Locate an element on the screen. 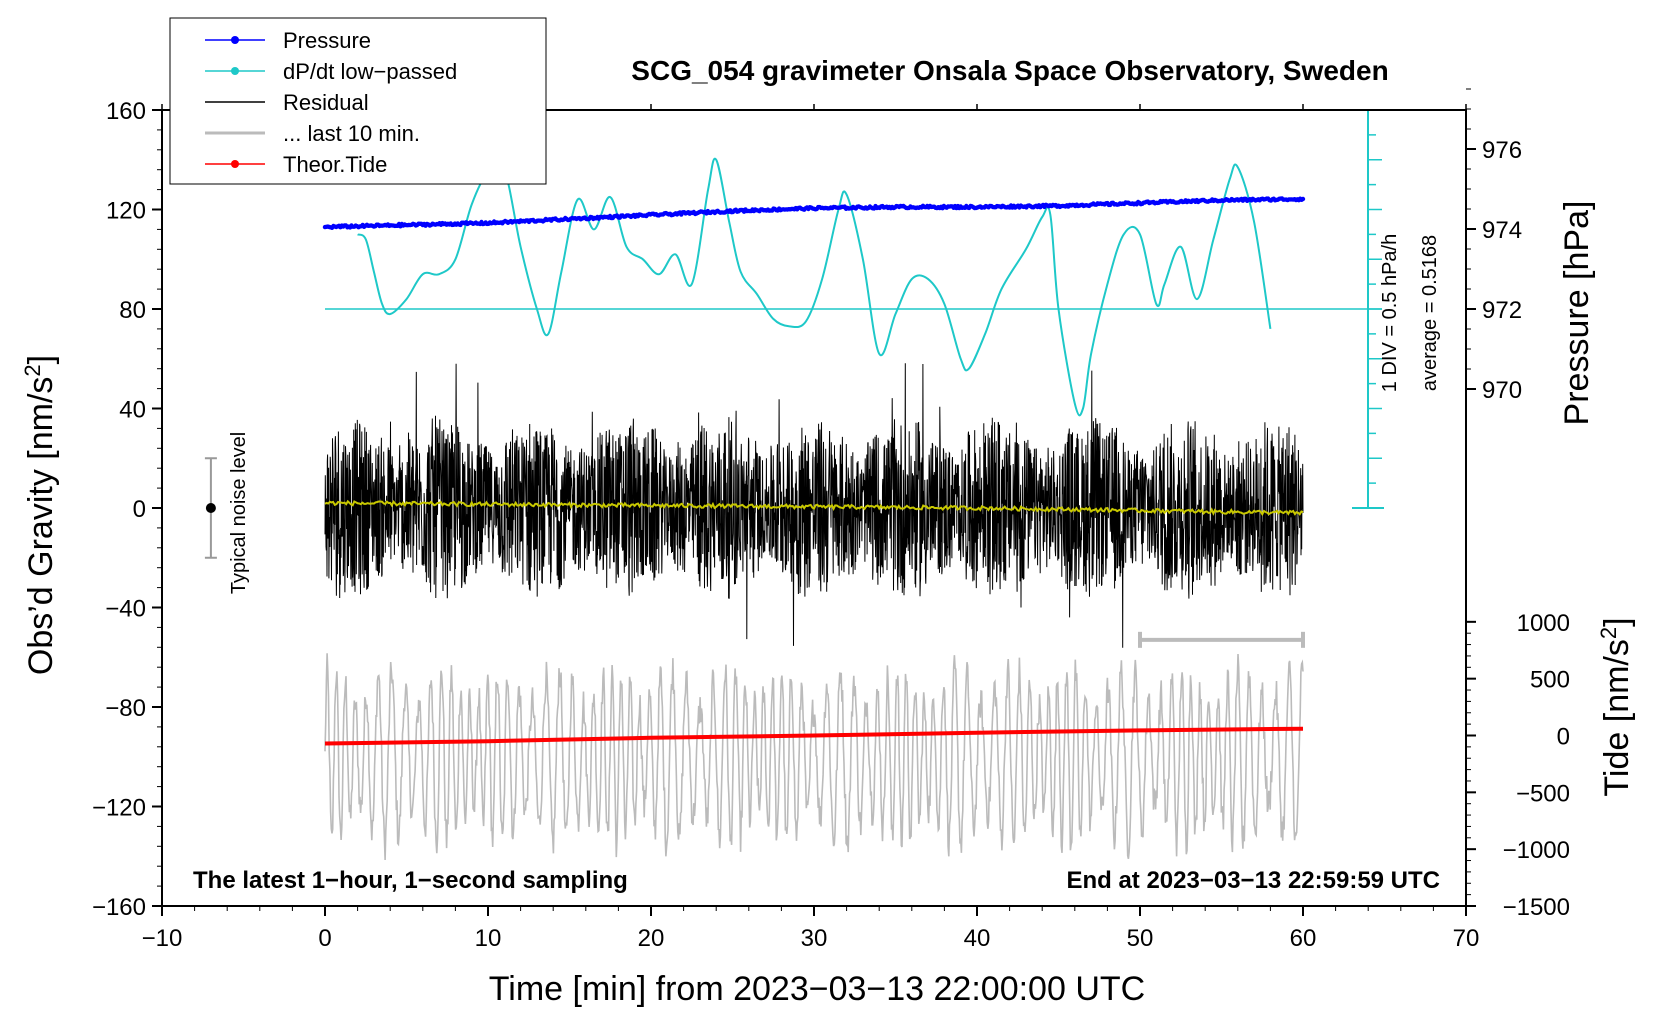  tide-tick-label: 500 is located at coordinates (1550, 680).